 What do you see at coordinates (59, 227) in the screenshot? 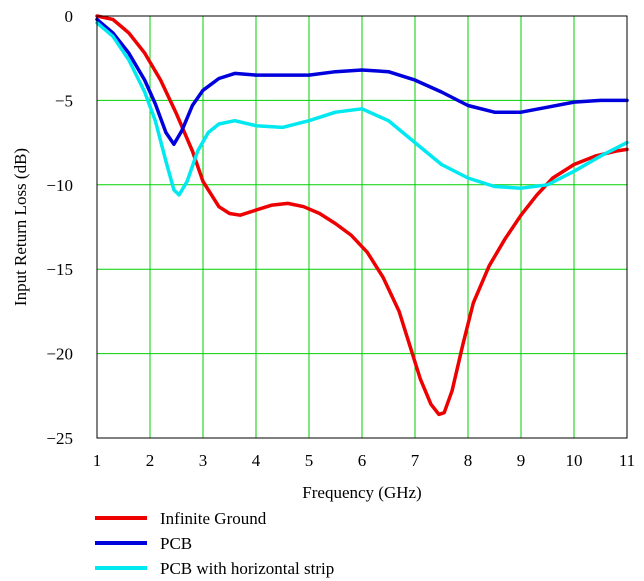
I see `y-tick-labels: 0 −5 −10 −15 −20 −25` at bounding box center [59, 227].